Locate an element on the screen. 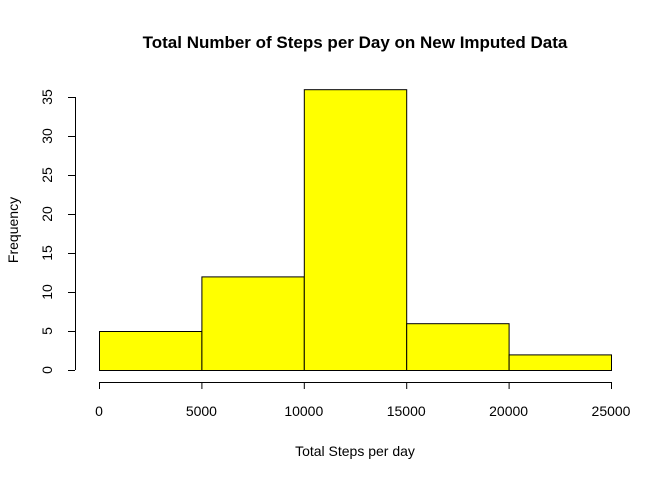  y-tick-label-3: 15 is located at coordinates (47, 253).